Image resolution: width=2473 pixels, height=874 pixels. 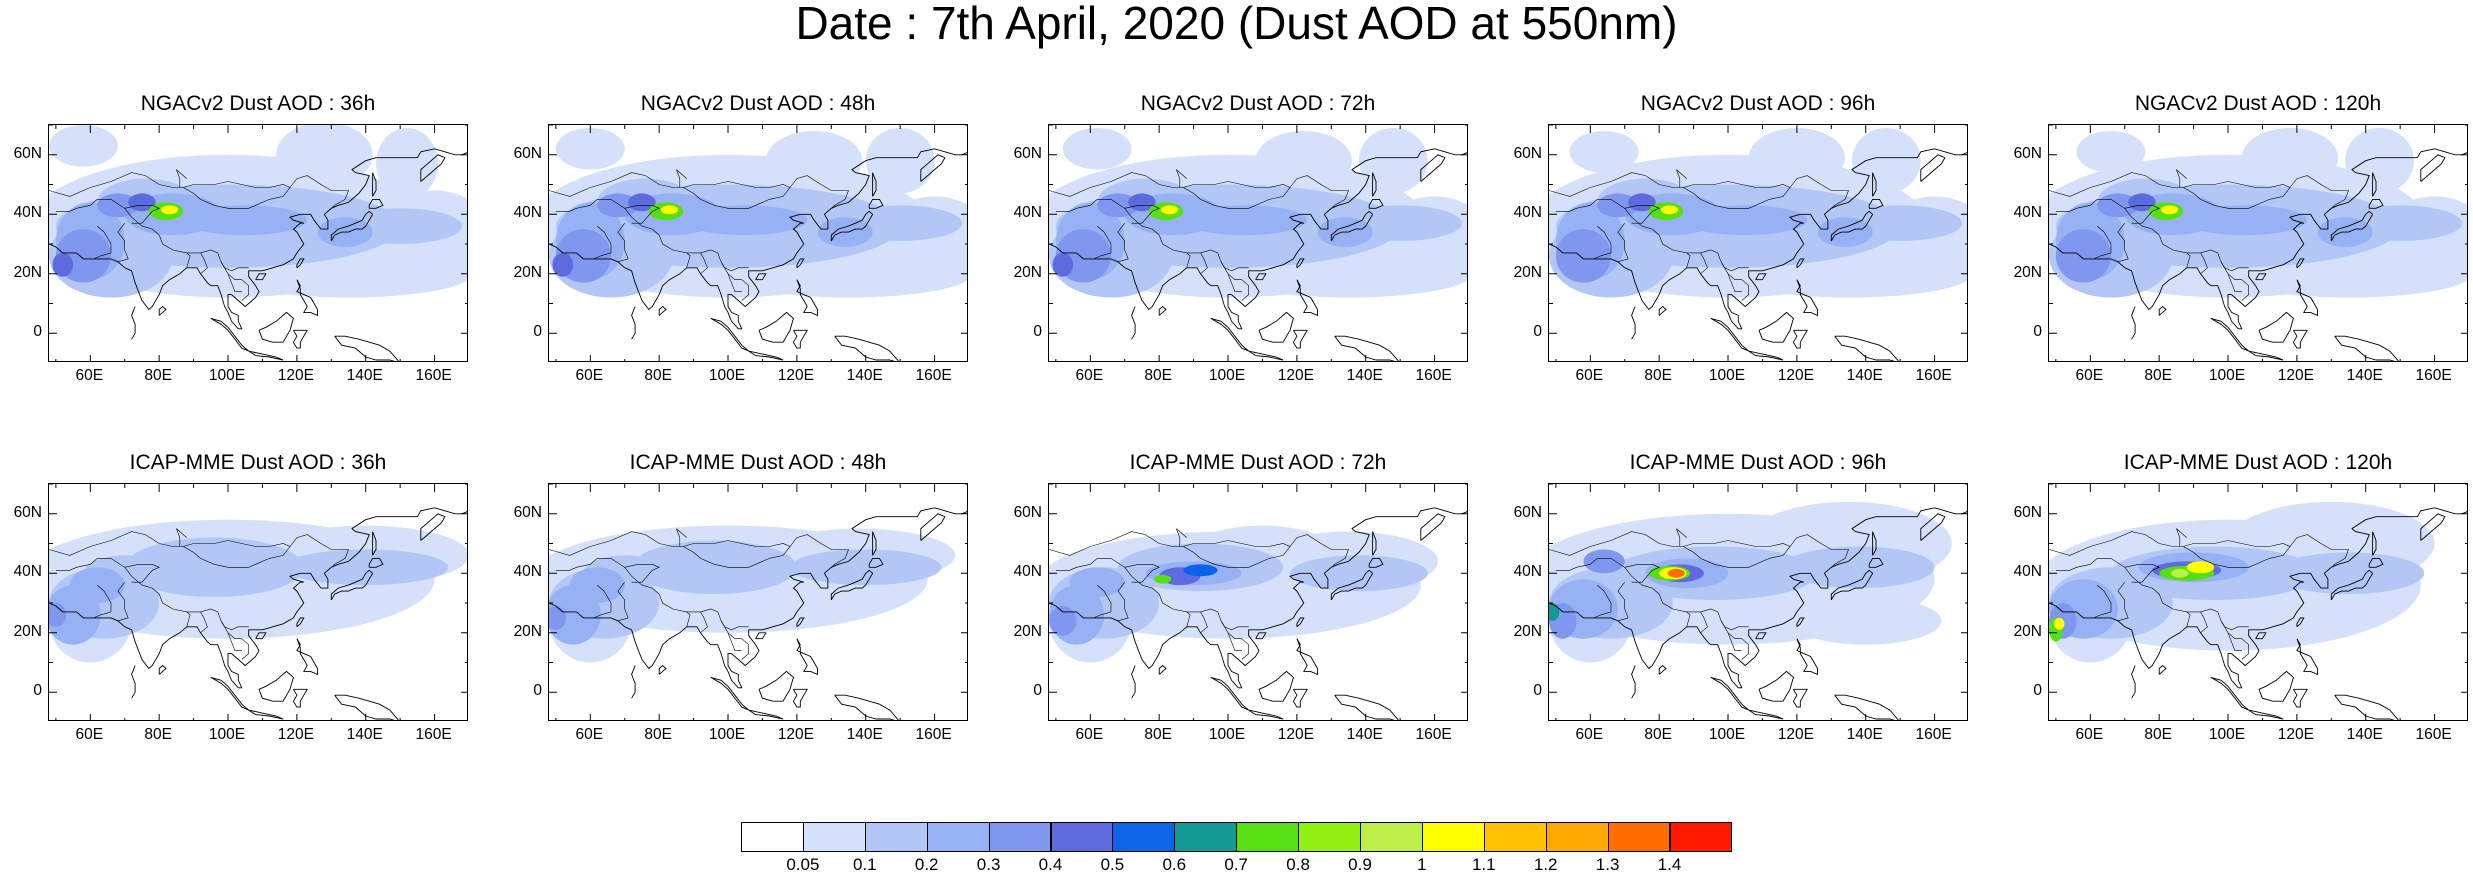 I want to click on y-tick-label: 60N, so click(x=1027, y=512).